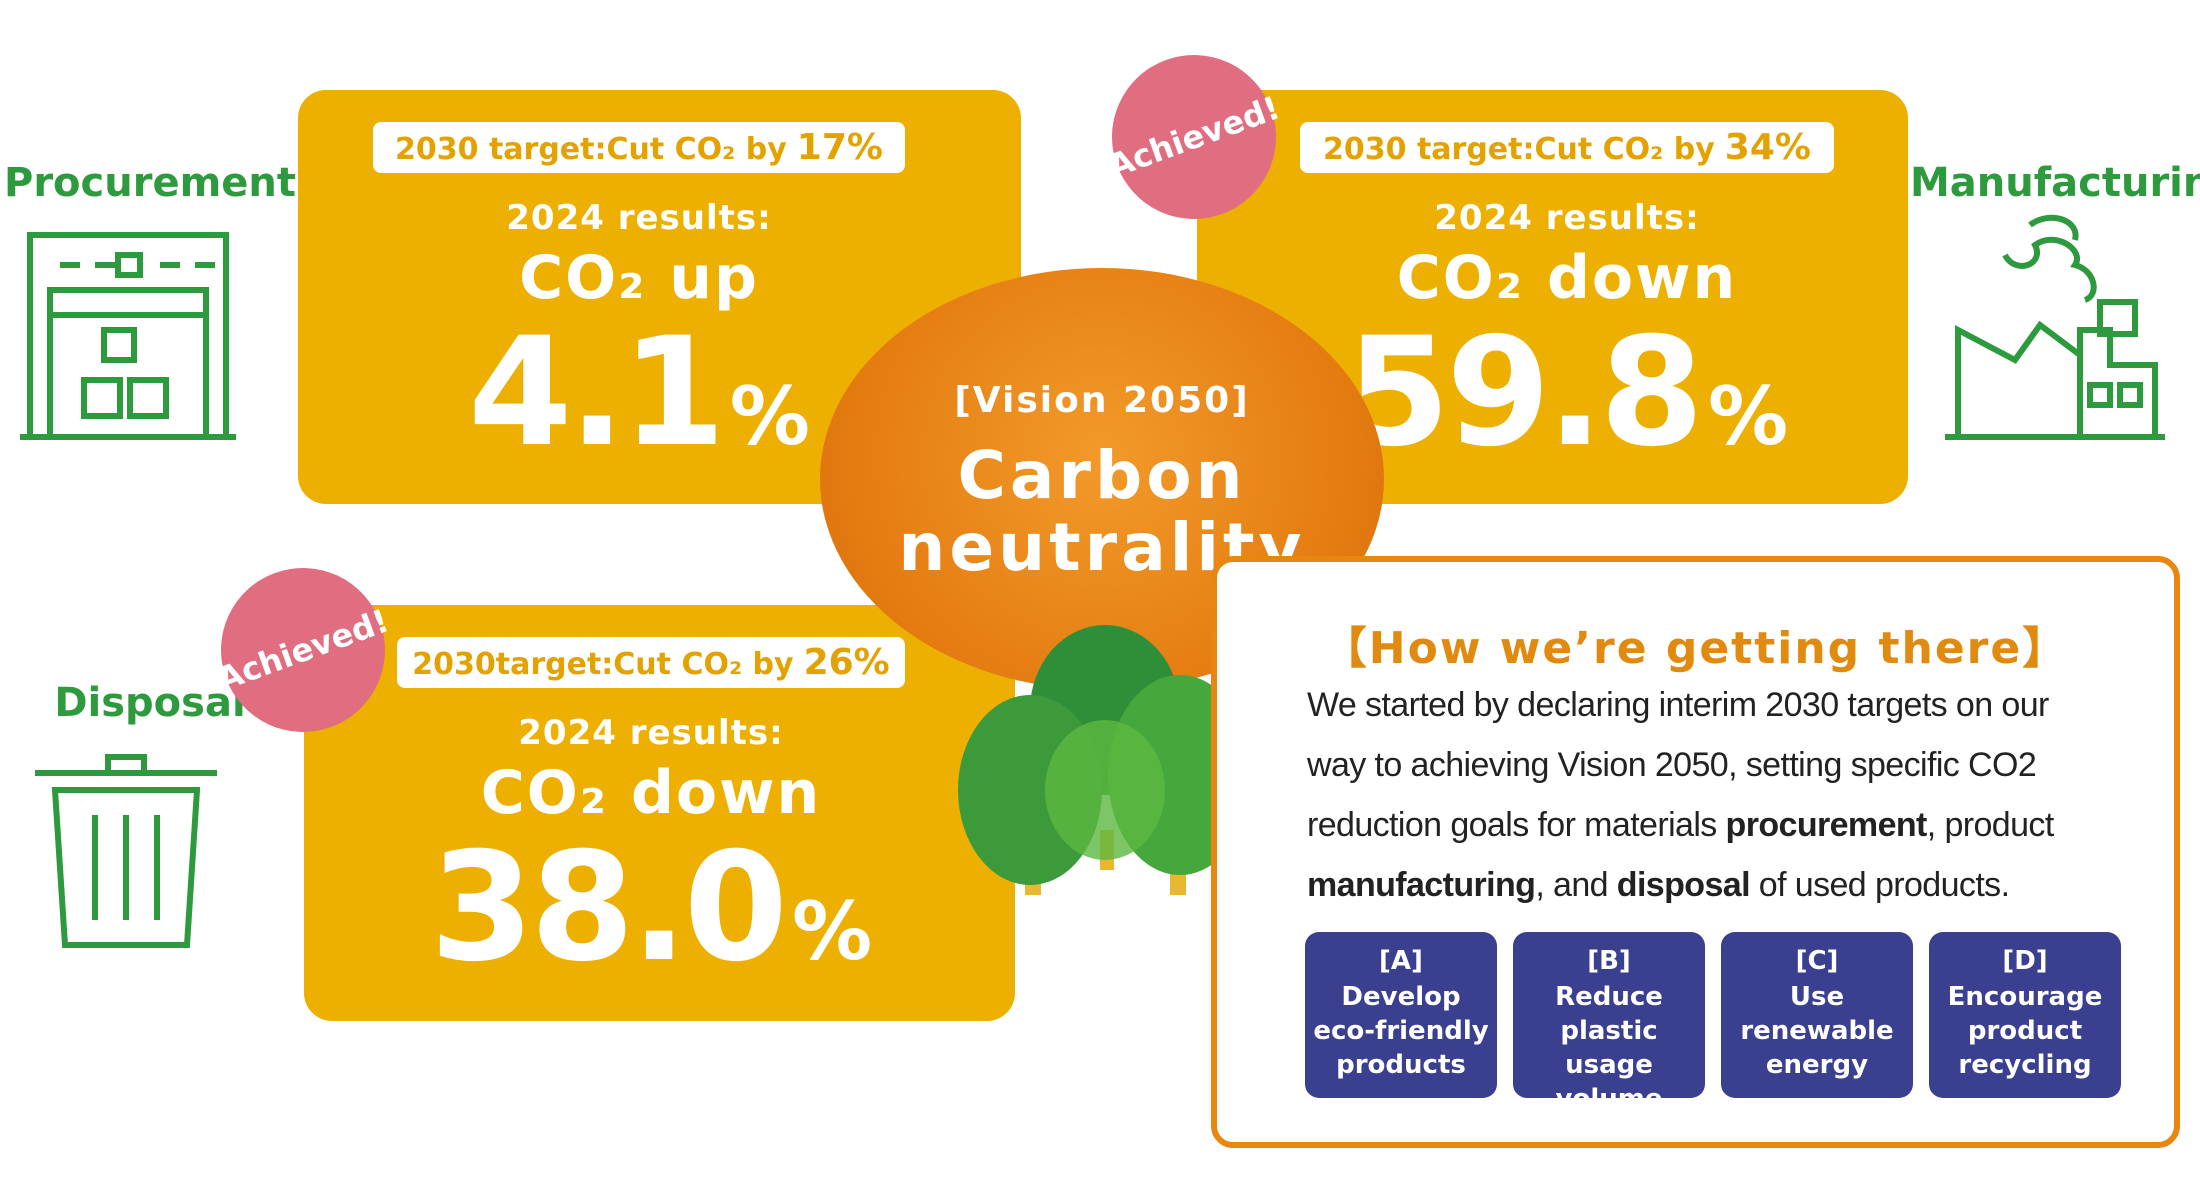 The height and width of the screenshot is (1200, 2200). I want to click on target-pill: 2030target:Cut CO₂ by 26%, so click(651, 662).